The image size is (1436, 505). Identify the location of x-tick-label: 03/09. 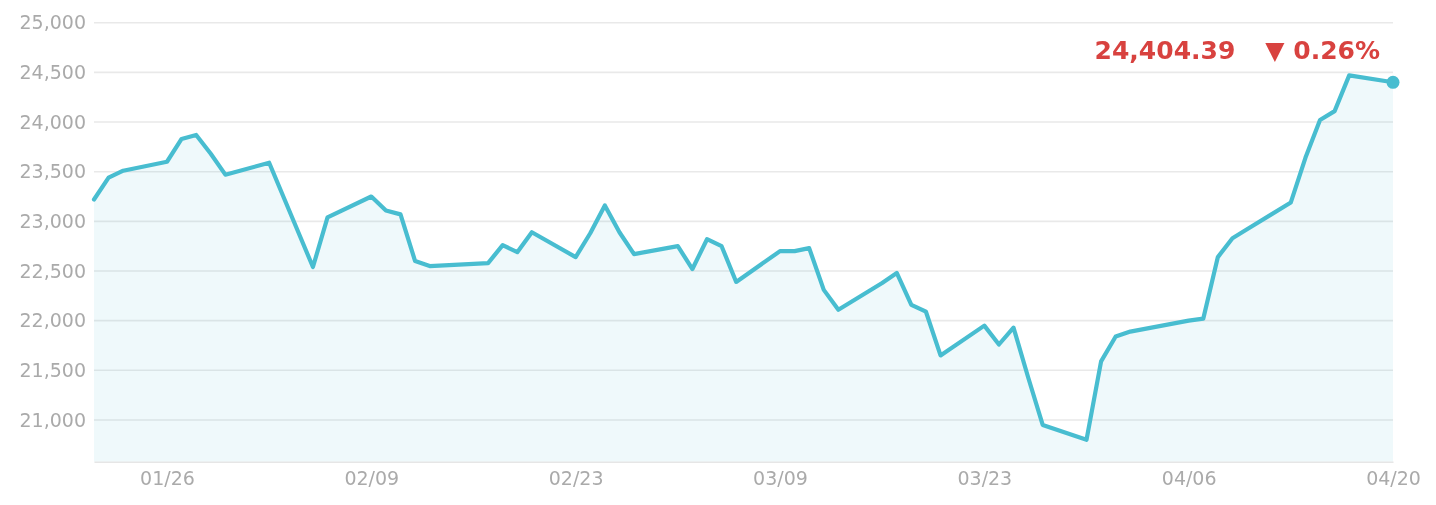
(780, 478).